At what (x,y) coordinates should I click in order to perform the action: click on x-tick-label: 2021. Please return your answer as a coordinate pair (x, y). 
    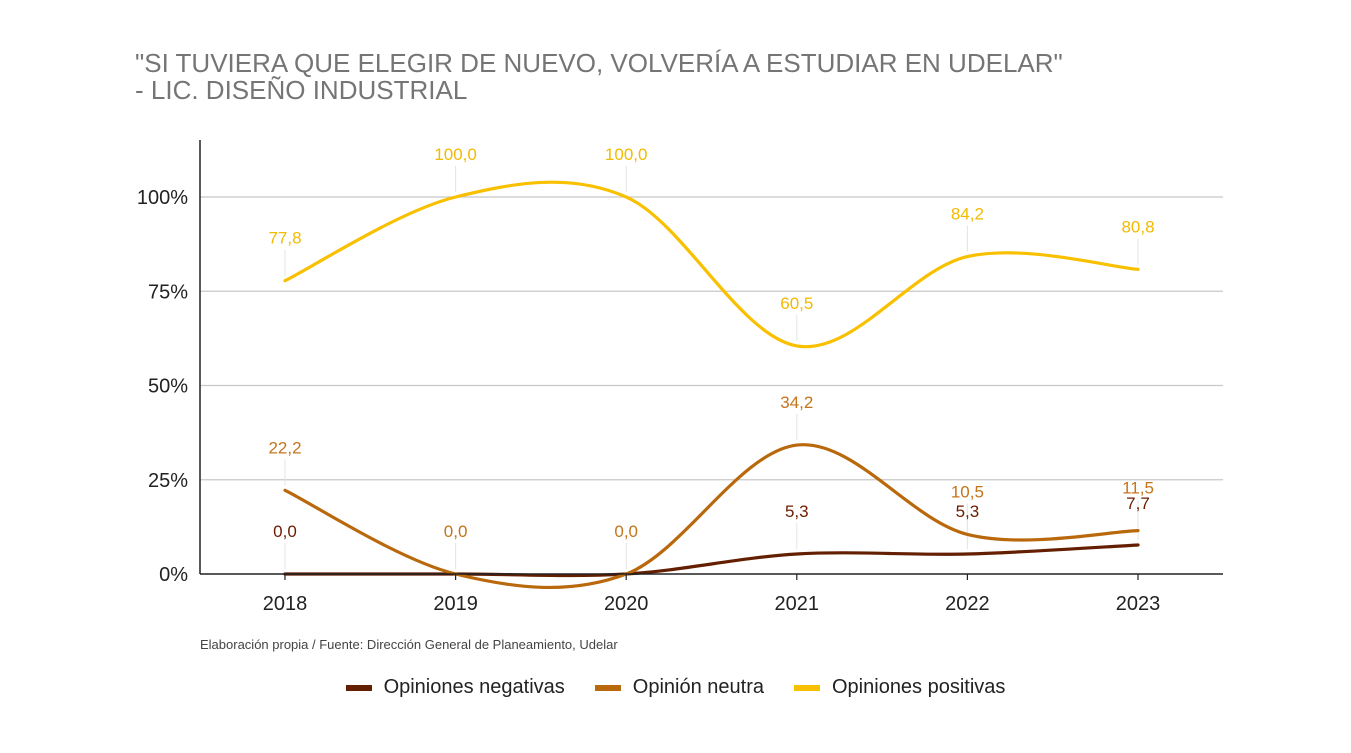
    Looking at the image, I should click on (797, 604).